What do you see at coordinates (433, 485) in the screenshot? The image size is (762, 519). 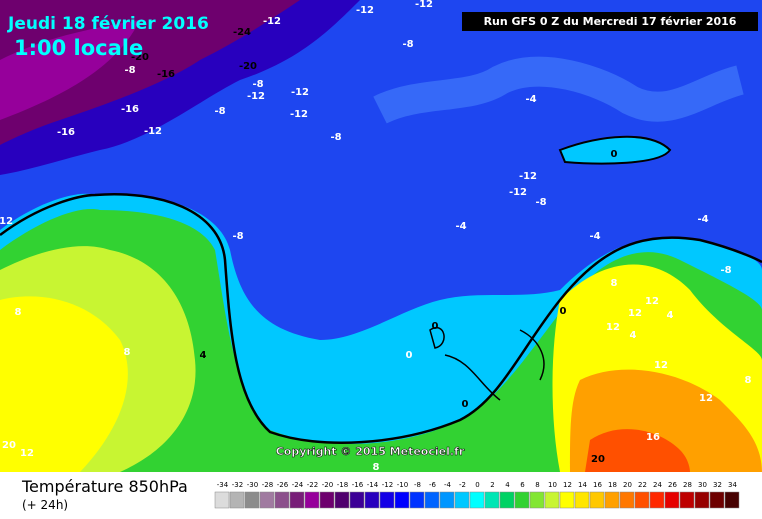 I see `legend-tick-label: -6` at bounding box center [433, 485].